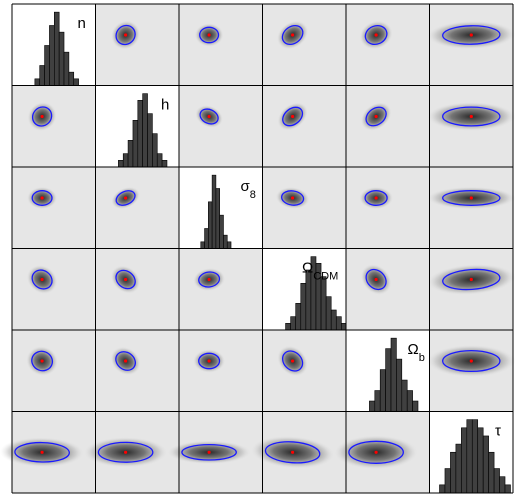 The width and height of the screenshot is (517, 503). What do you see at coordinates (54, 289) in the screenshot?
I see `density-panel-omega_cdm-n` at bounding box center [54, 289].